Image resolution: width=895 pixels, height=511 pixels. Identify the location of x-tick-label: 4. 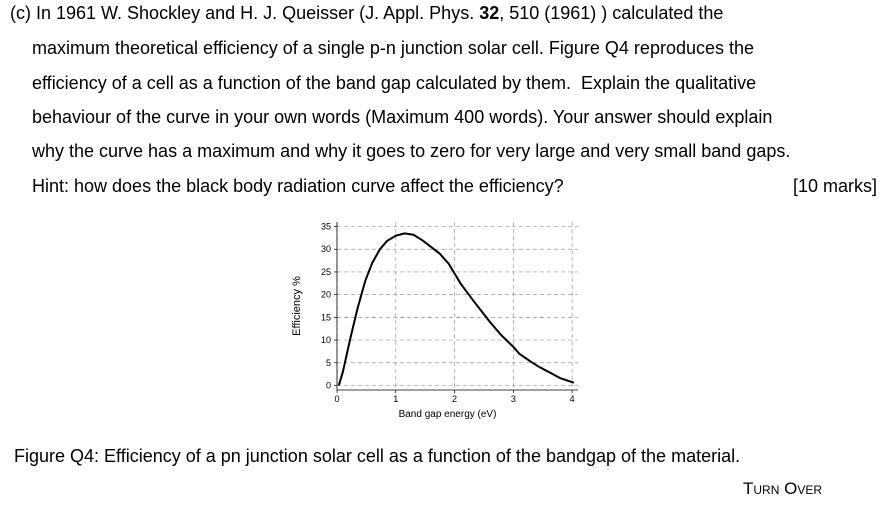
(572, 399).